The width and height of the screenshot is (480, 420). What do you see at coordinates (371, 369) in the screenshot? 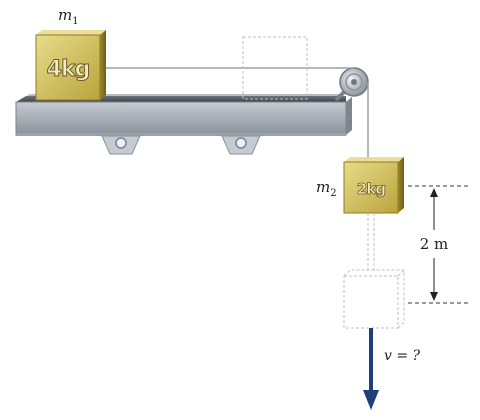
I see `velocity-arrow` at bounding box center [371, 369].